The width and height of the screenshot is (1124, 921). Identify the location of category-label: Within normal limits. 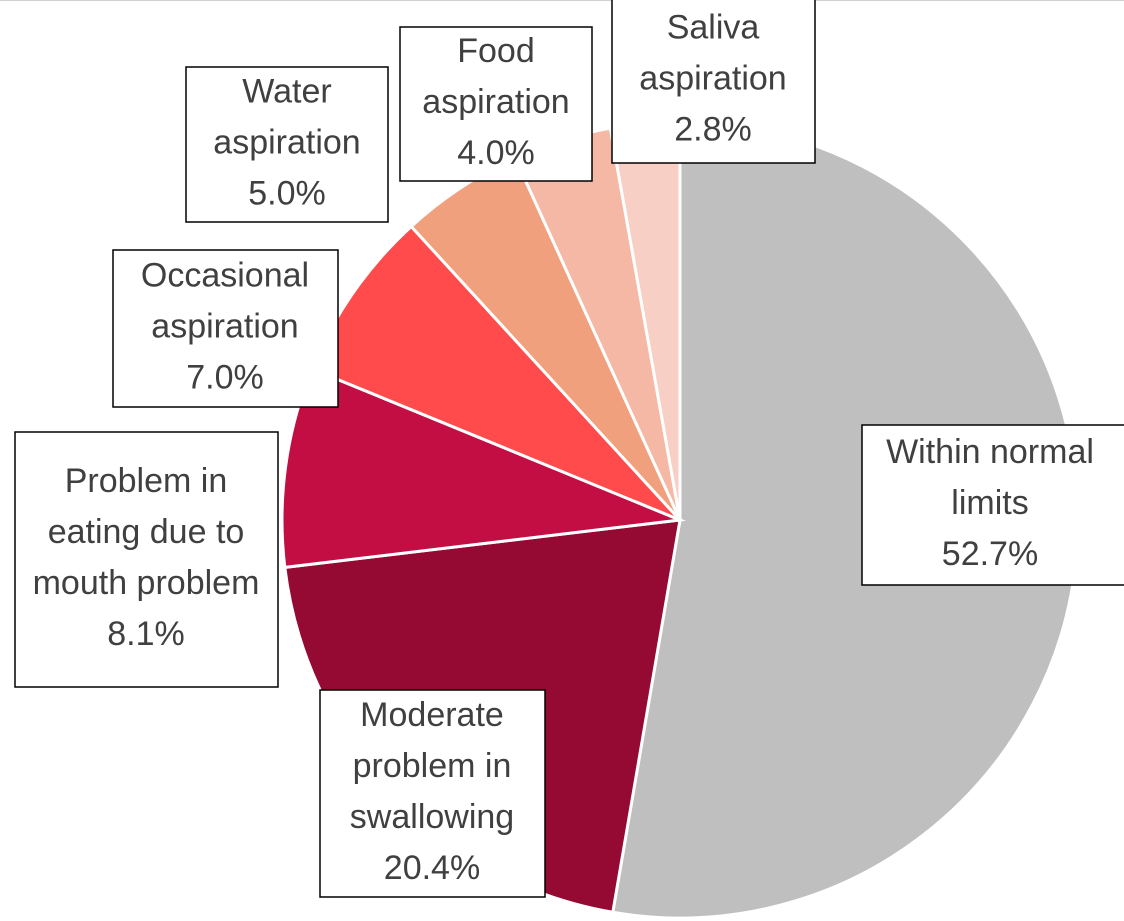
(990, 477).